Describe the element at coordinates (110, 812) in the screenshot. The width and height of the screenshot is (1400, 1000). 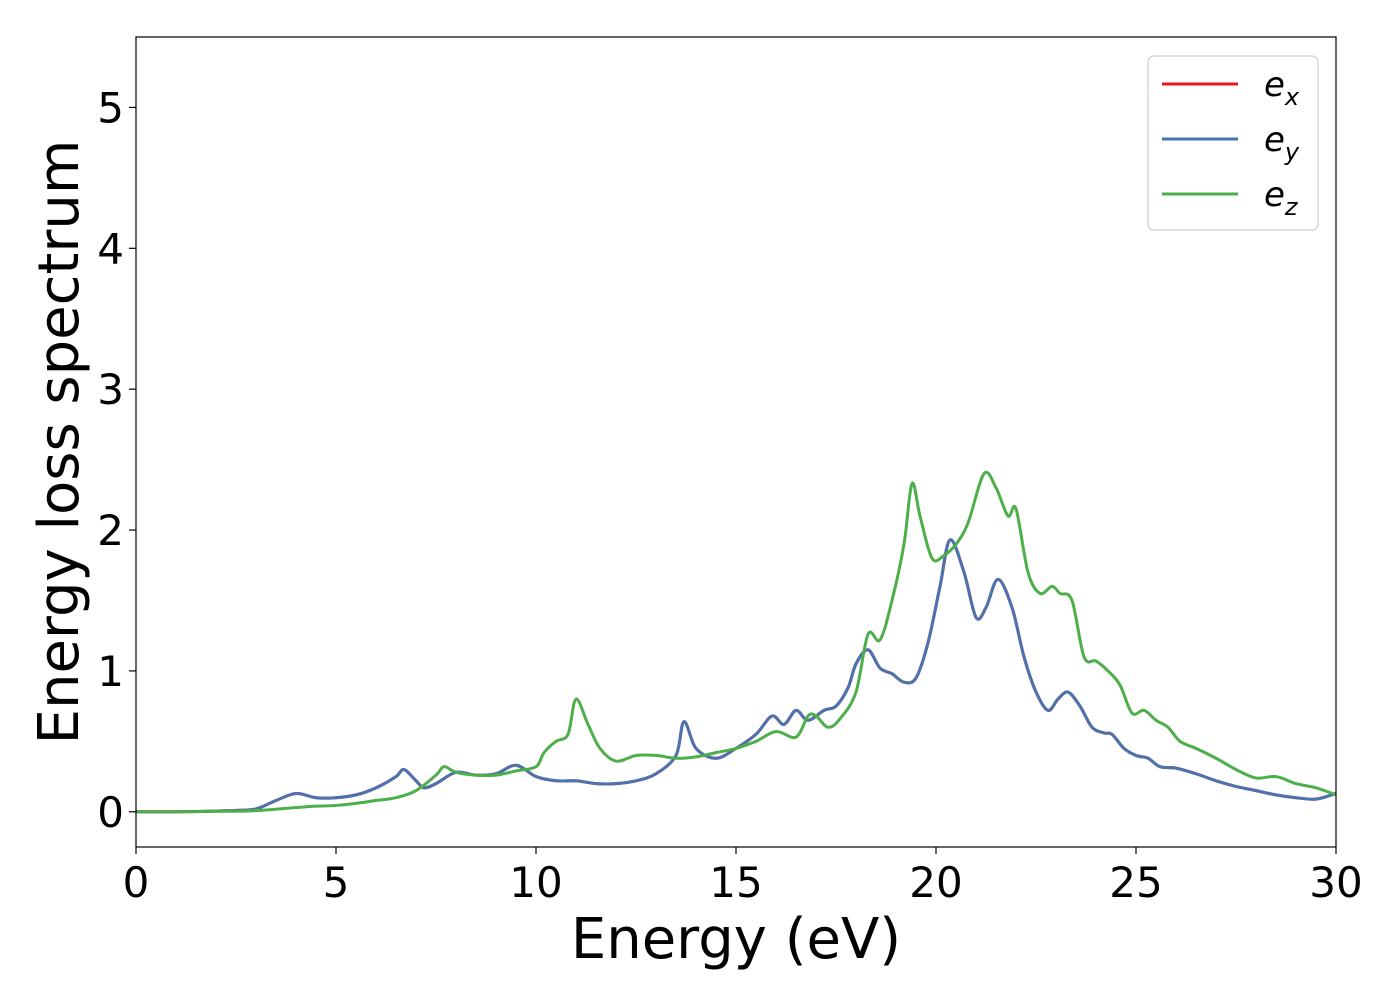
I see `y-tick-label: 0` at that location.